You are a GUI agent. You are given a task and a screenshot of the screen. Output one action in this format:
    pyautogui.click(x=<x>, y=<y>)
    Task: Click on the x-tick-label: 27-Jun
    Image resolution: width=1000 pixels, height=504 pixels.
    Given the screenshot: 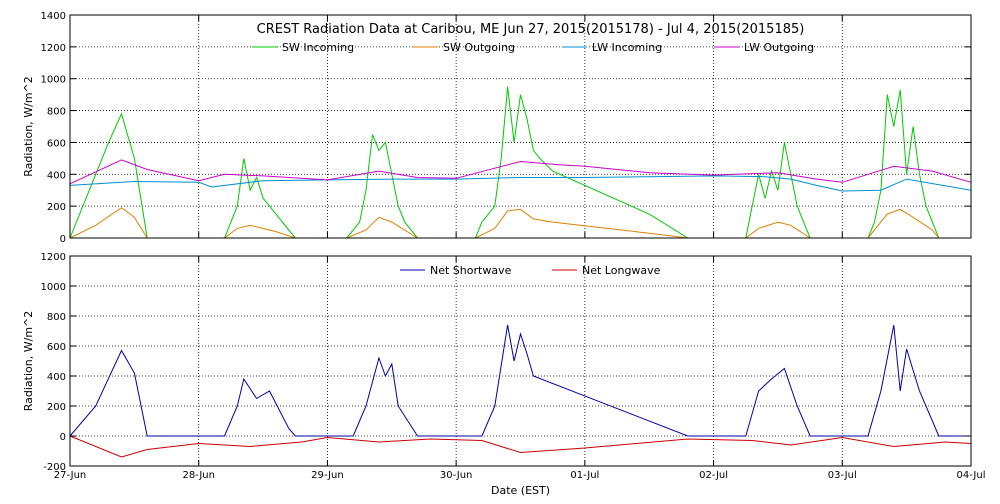 What is the action you would take?
    pyautogui.click(x=70, y=475)
    